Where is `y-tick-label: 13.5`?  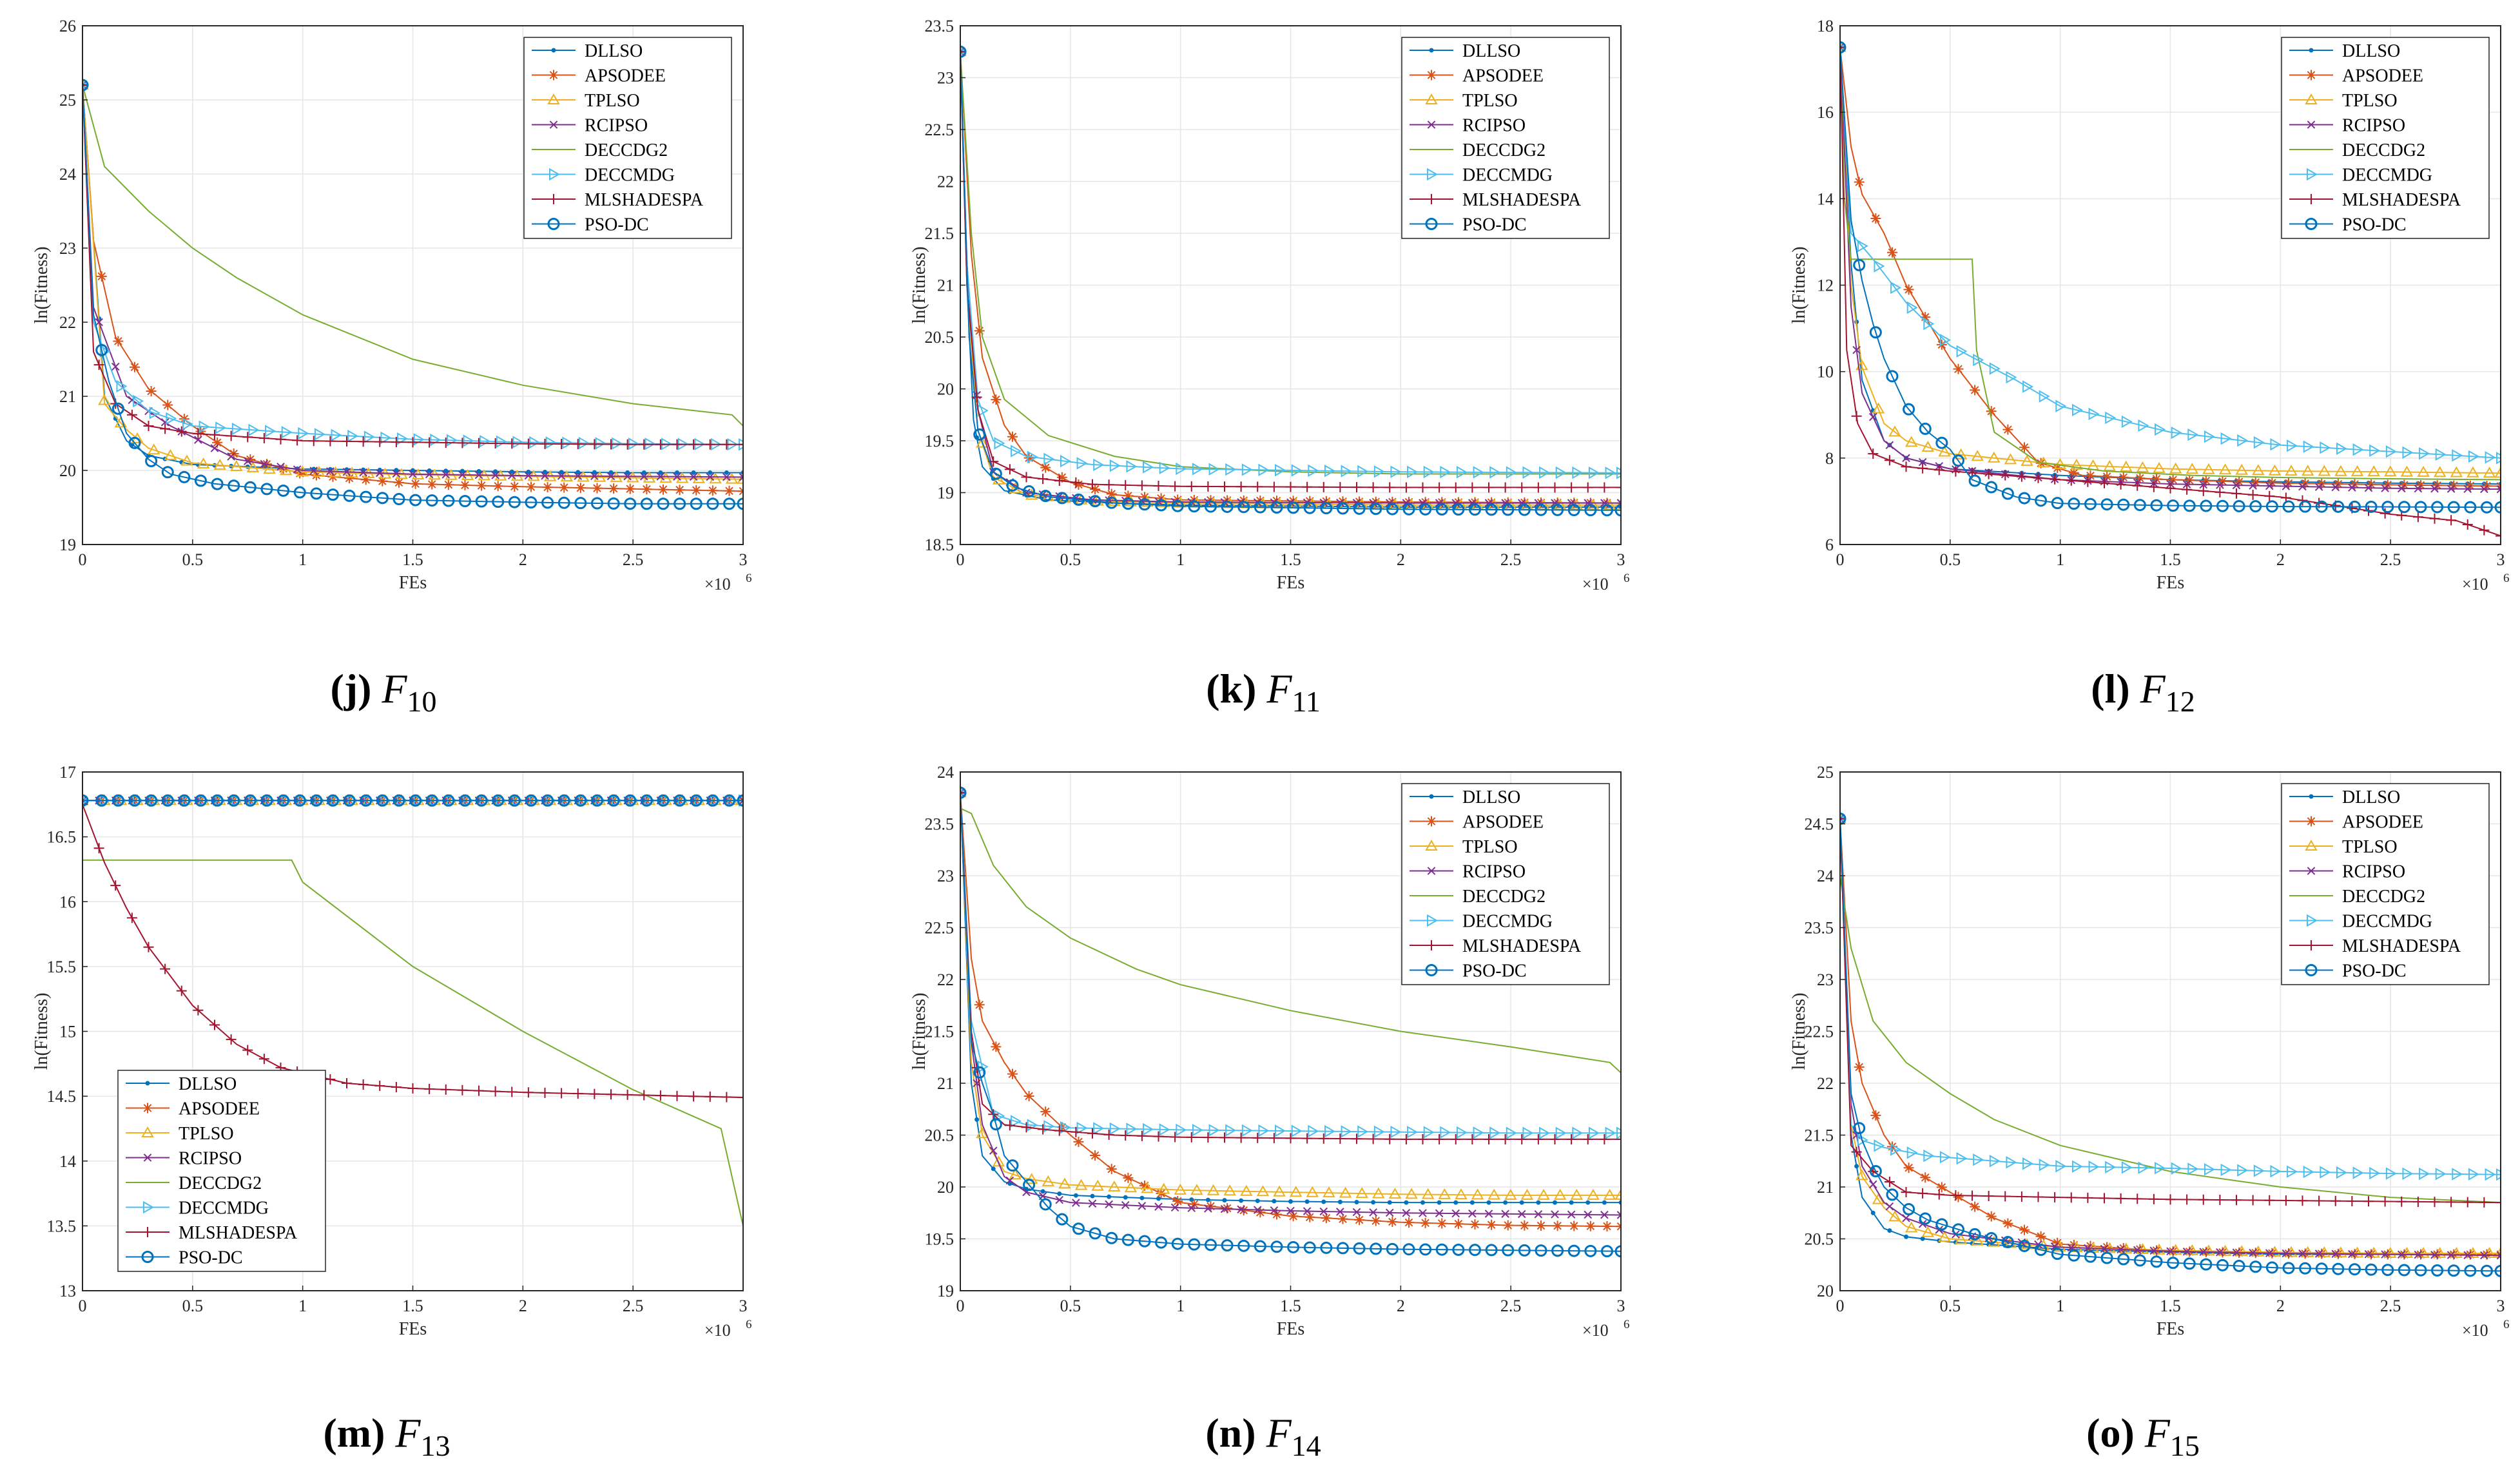 y-tick-label: 13.5 is located at coordinates (62, 1226).